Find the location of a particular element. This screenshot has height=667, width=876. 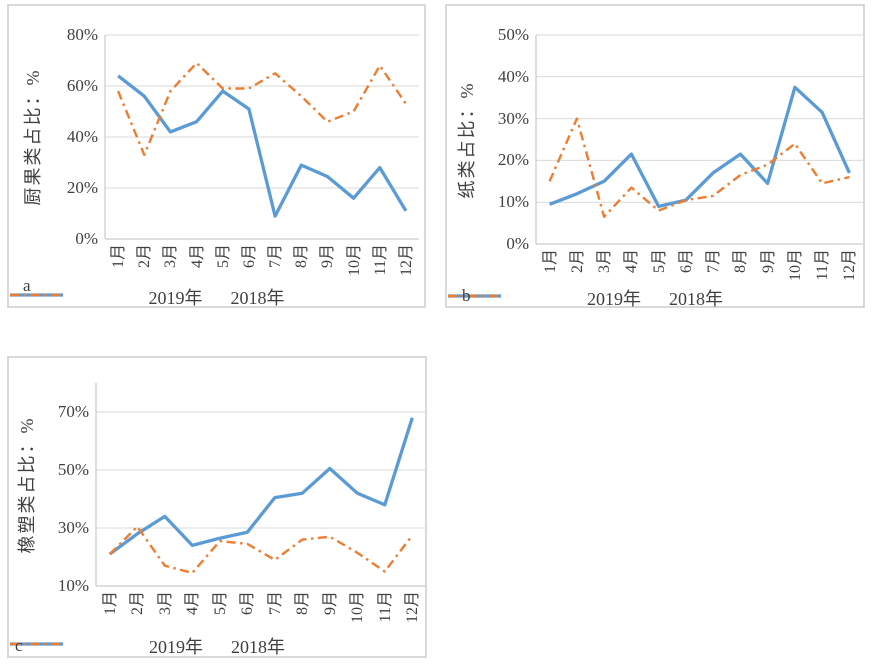

y-tick-label: 80% is located at coordinates (82, 34).